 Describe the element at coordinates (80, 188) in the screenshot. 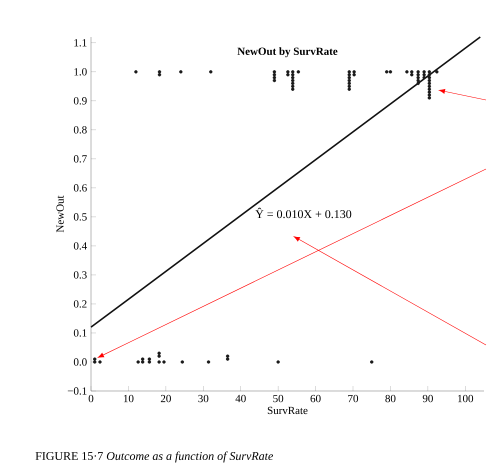

I see `y-tick-label: 0.6` at that location.